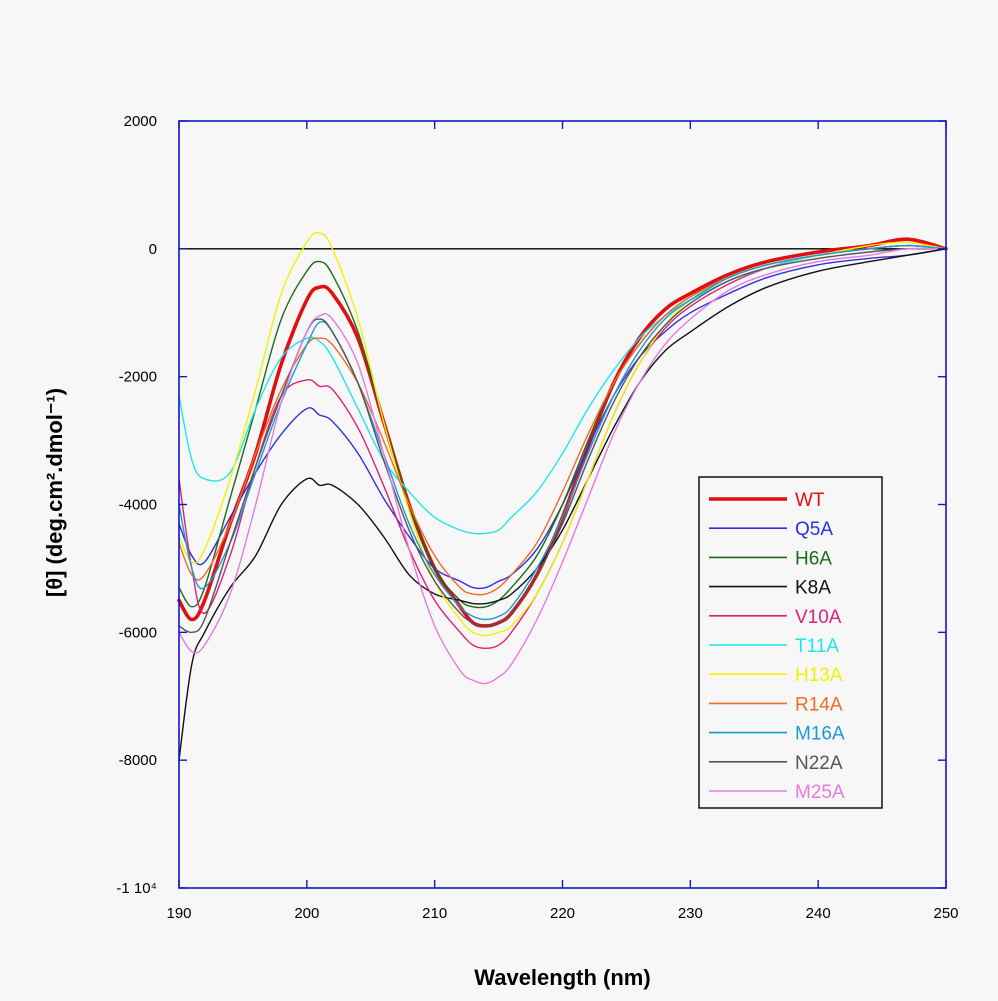 The image size is (998, 1001). I want to click on legend-label: WT, so click(810, 500).